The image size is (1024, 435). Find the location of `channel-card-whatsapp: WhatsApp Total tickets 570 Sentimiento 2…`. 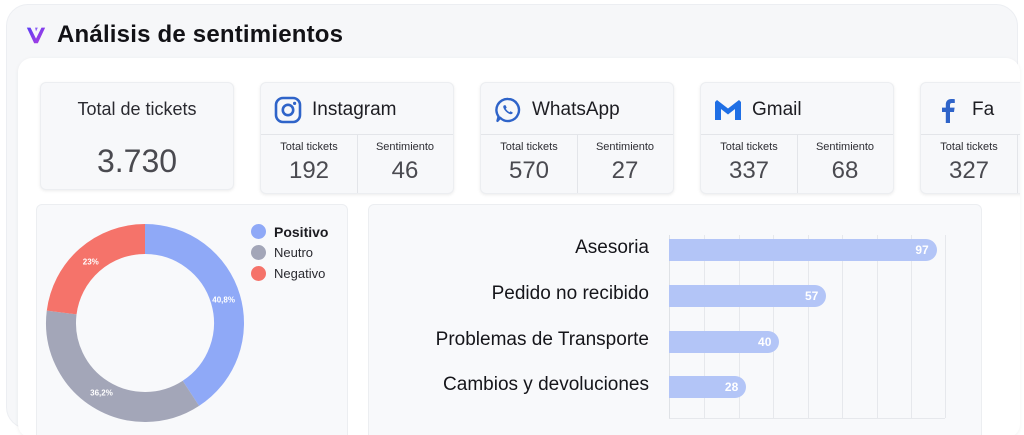

channel-card-whatsapp: WhatsApp Total tickets 570 Sentimiento 2… is located at coordinates (577, 138).